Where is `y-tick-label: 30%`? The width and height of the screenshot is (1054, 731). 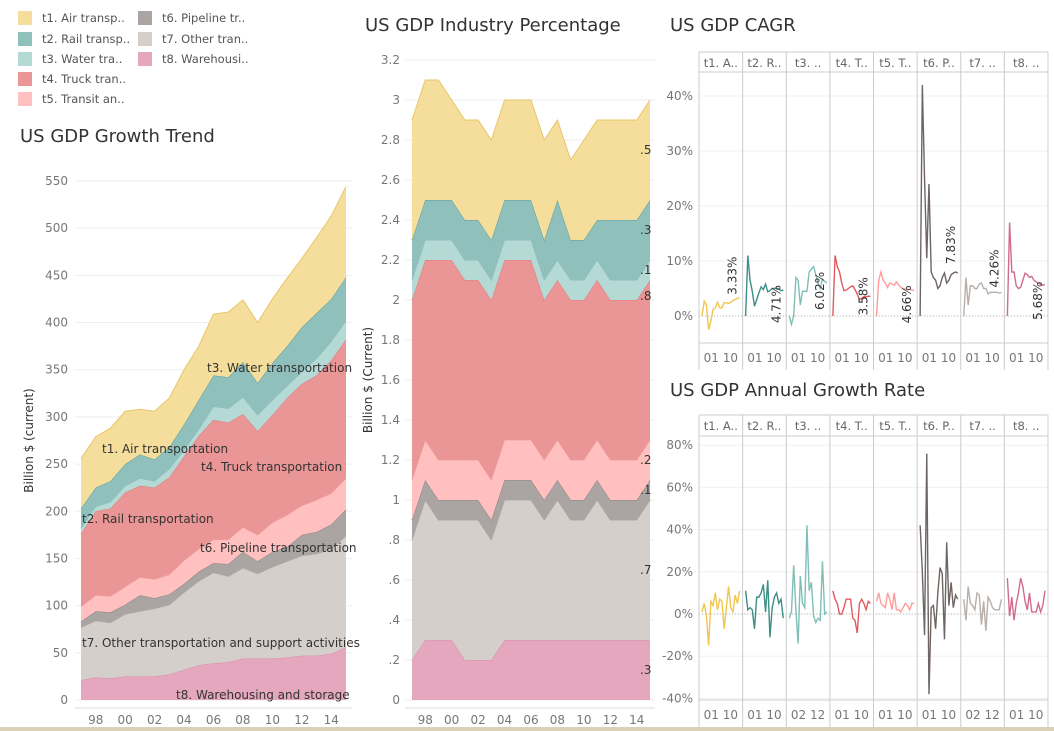
y-tick-label: 30% is located at coordinates (679, 151).